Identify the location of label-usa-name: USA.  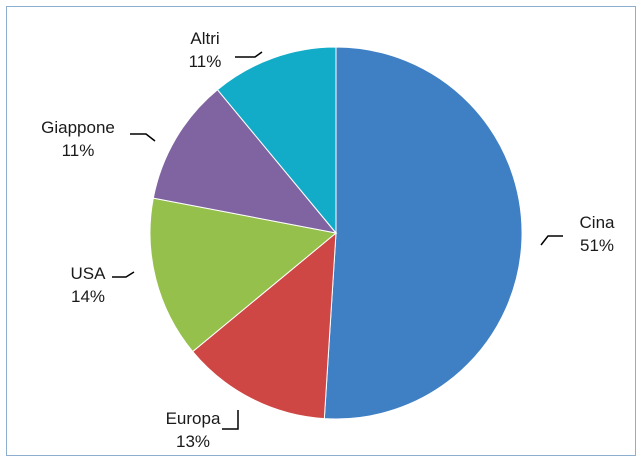
(89, 273).